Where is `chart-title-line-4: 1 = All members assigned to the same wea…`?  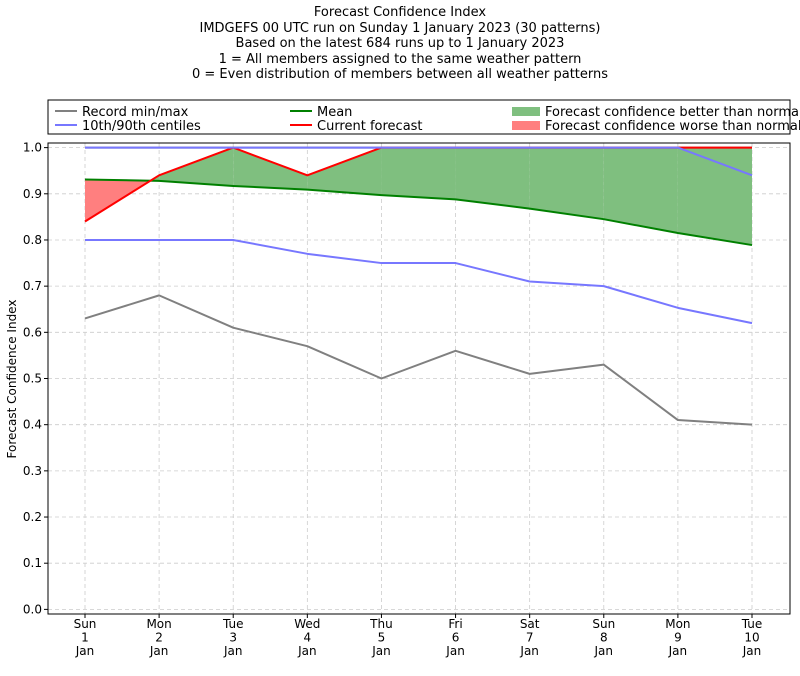 chart-title-line-4: 1 = All members assigned to the same wea… is located at coordinates (400, 59).